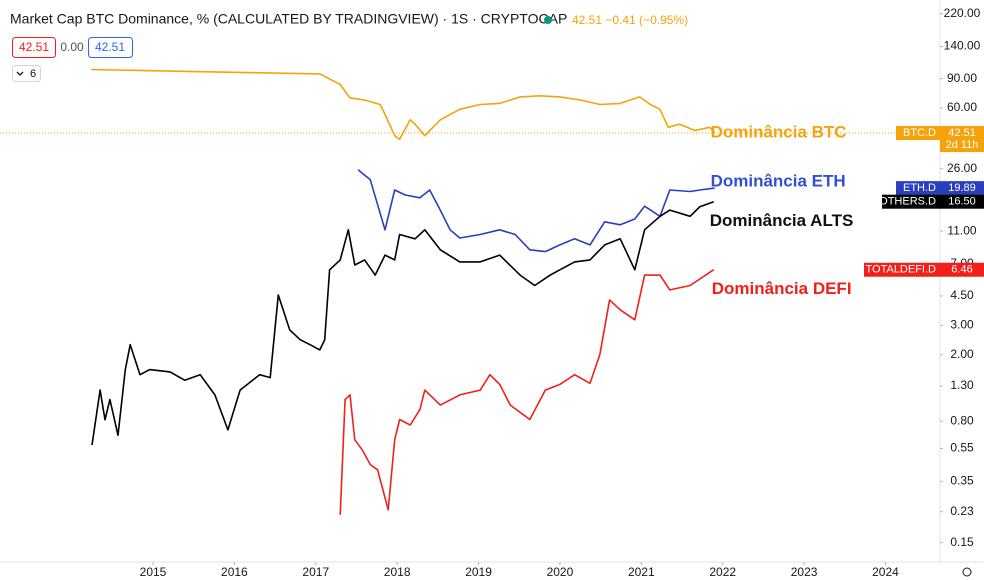  I want to click on status-dot, so click(548, 20).